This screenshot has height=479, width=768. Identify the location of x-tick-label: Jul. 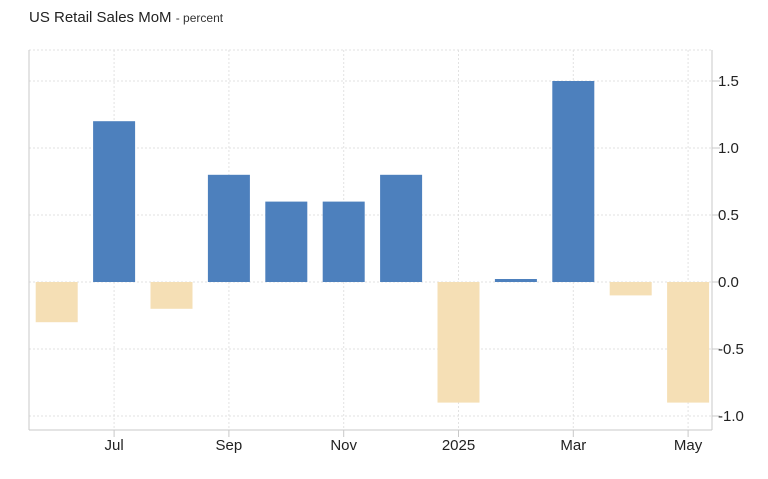
(114, 445).